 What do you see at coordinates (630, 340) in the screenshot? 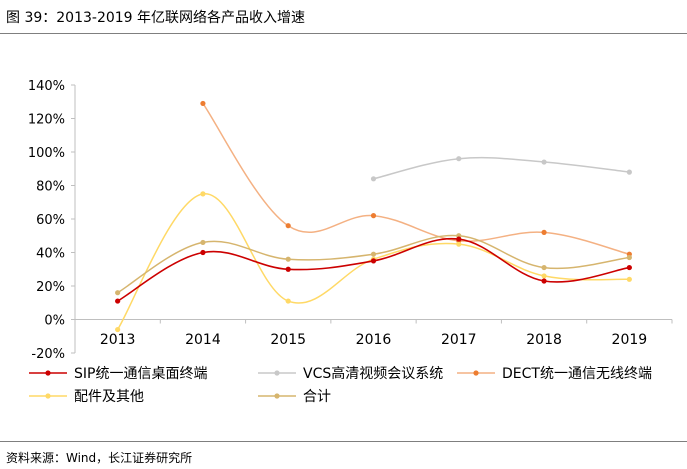
I see `x-tick-label: 2019` at bounding box center [630, 340].